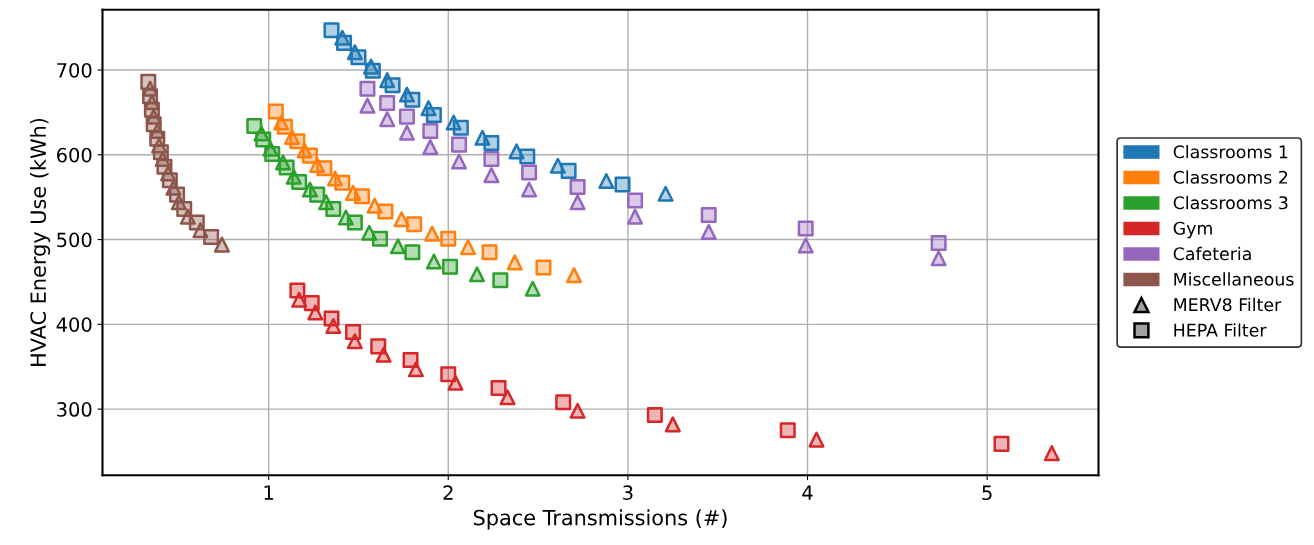  What do you see at coordinates (1230, 151) in the screenshot?
I see `legend-label: Classrooms 1` at bounding box center [1230, 151].